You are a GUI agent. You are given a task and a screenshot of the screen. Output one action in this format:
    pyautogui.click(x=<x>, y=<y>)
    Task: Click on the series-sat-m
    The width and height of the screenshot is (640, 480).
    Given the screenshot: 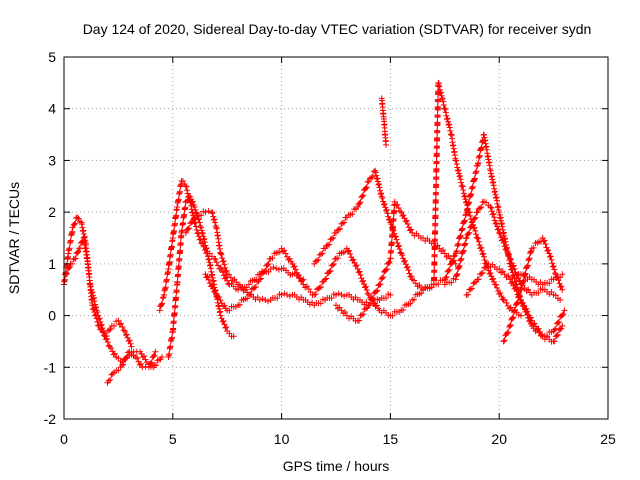 What is the action you would take?
    pyautogui.click(x=502, y=251)
    